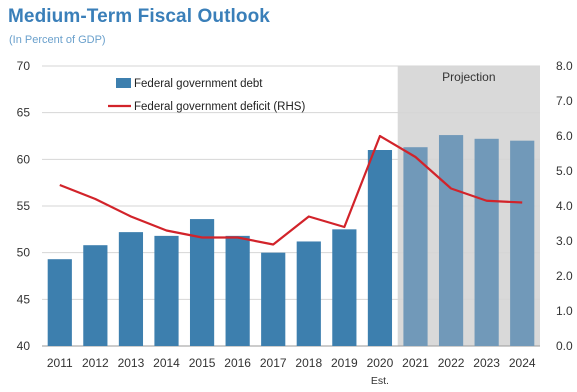  I want to click on y2-axis-tick-label: 0.0, so click(564, 346).